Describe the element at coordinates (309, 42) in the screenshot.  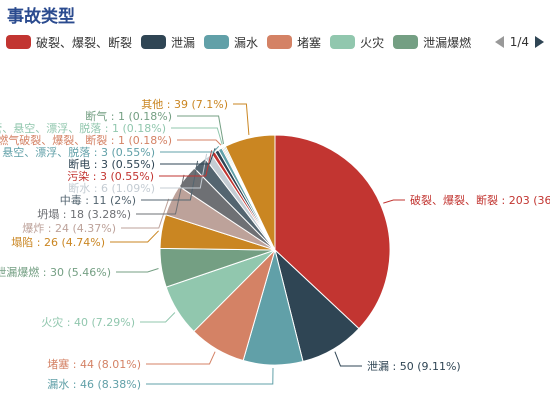
I see `legend-label: 堵塞` at that location.